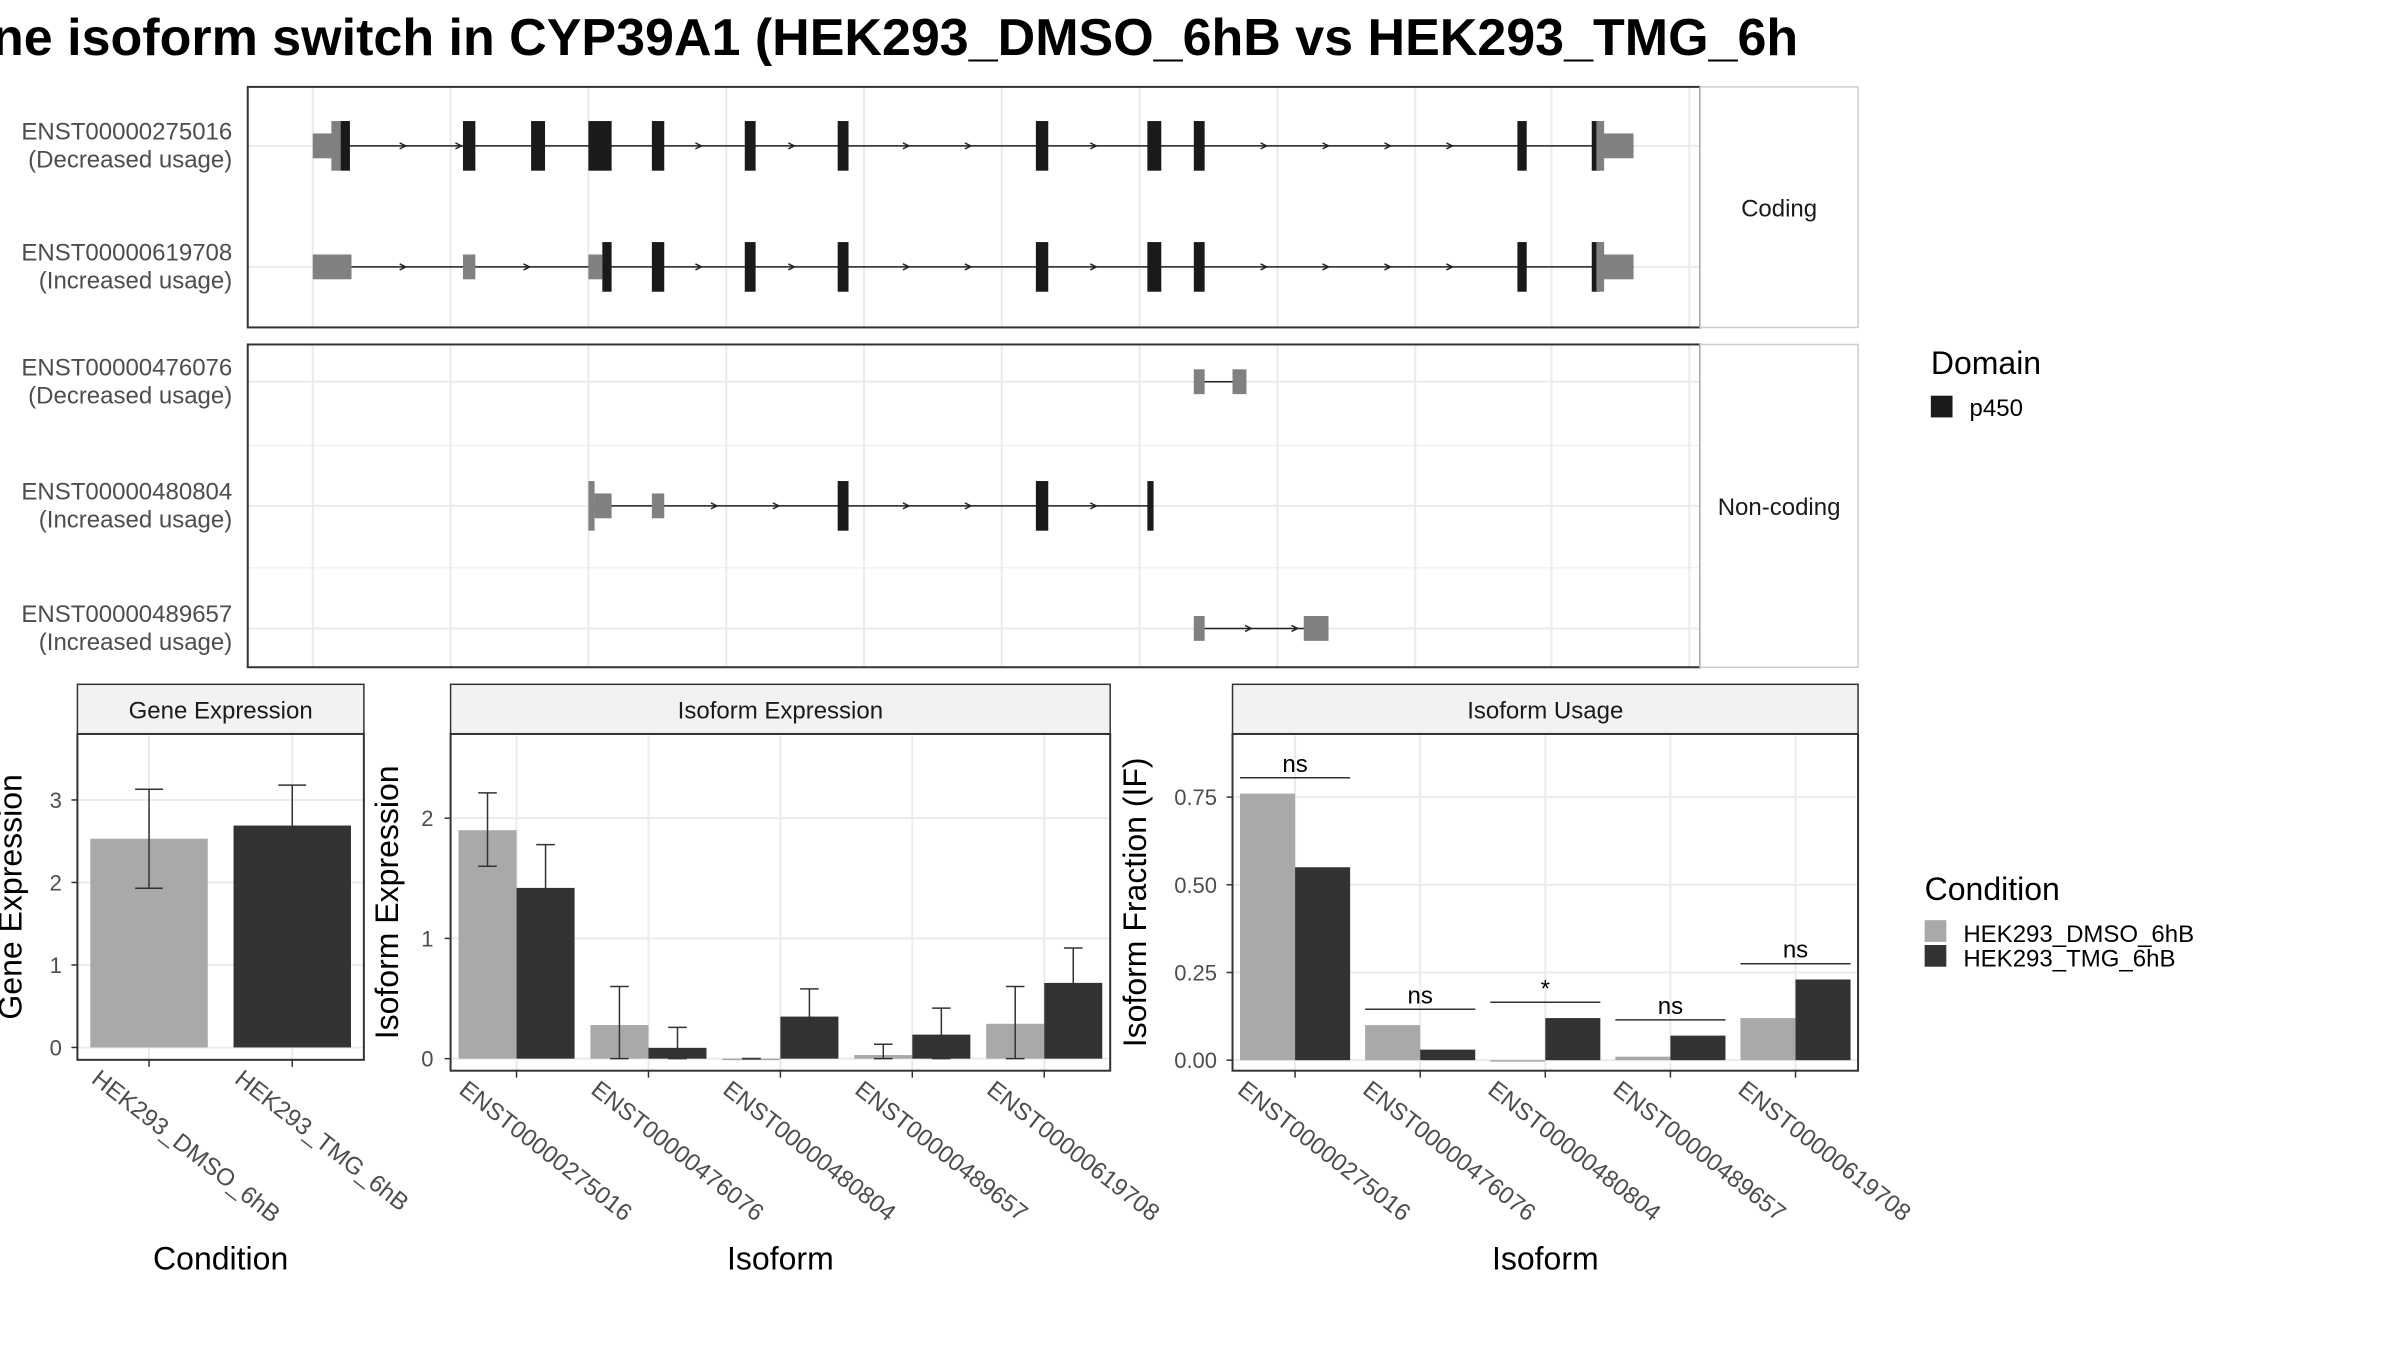 The height and width of the screenshot is (1350, 2400). Describe the element at coordinates (126, 253) in the screenshot. I see `transcript-id-label: ENST00000619708` at that location.